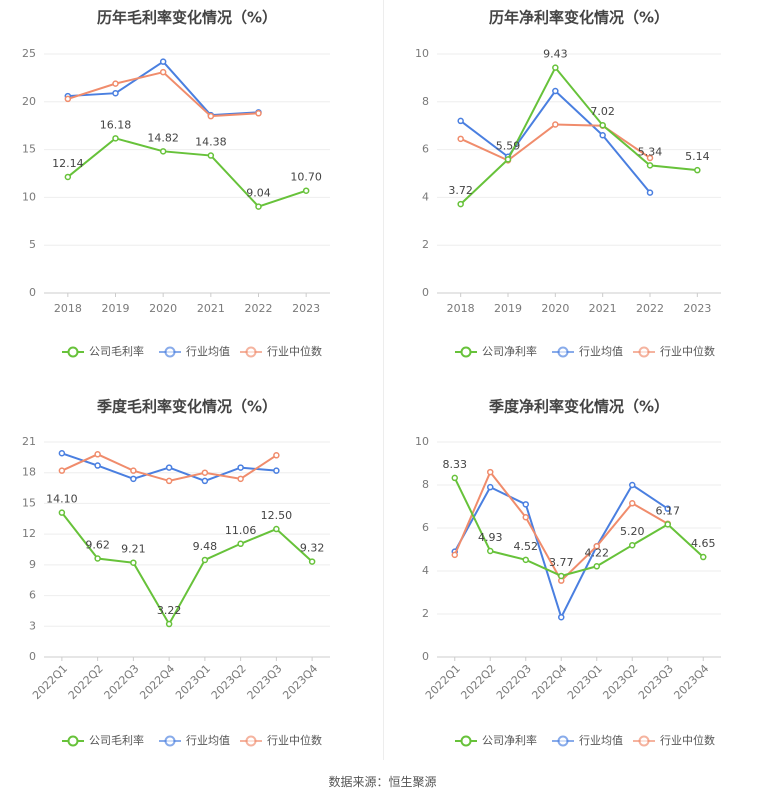 This screenshot has width=765, height=801. I want to click on chart-title: 季度毛利率变化情况（%）, so click(187, 407).